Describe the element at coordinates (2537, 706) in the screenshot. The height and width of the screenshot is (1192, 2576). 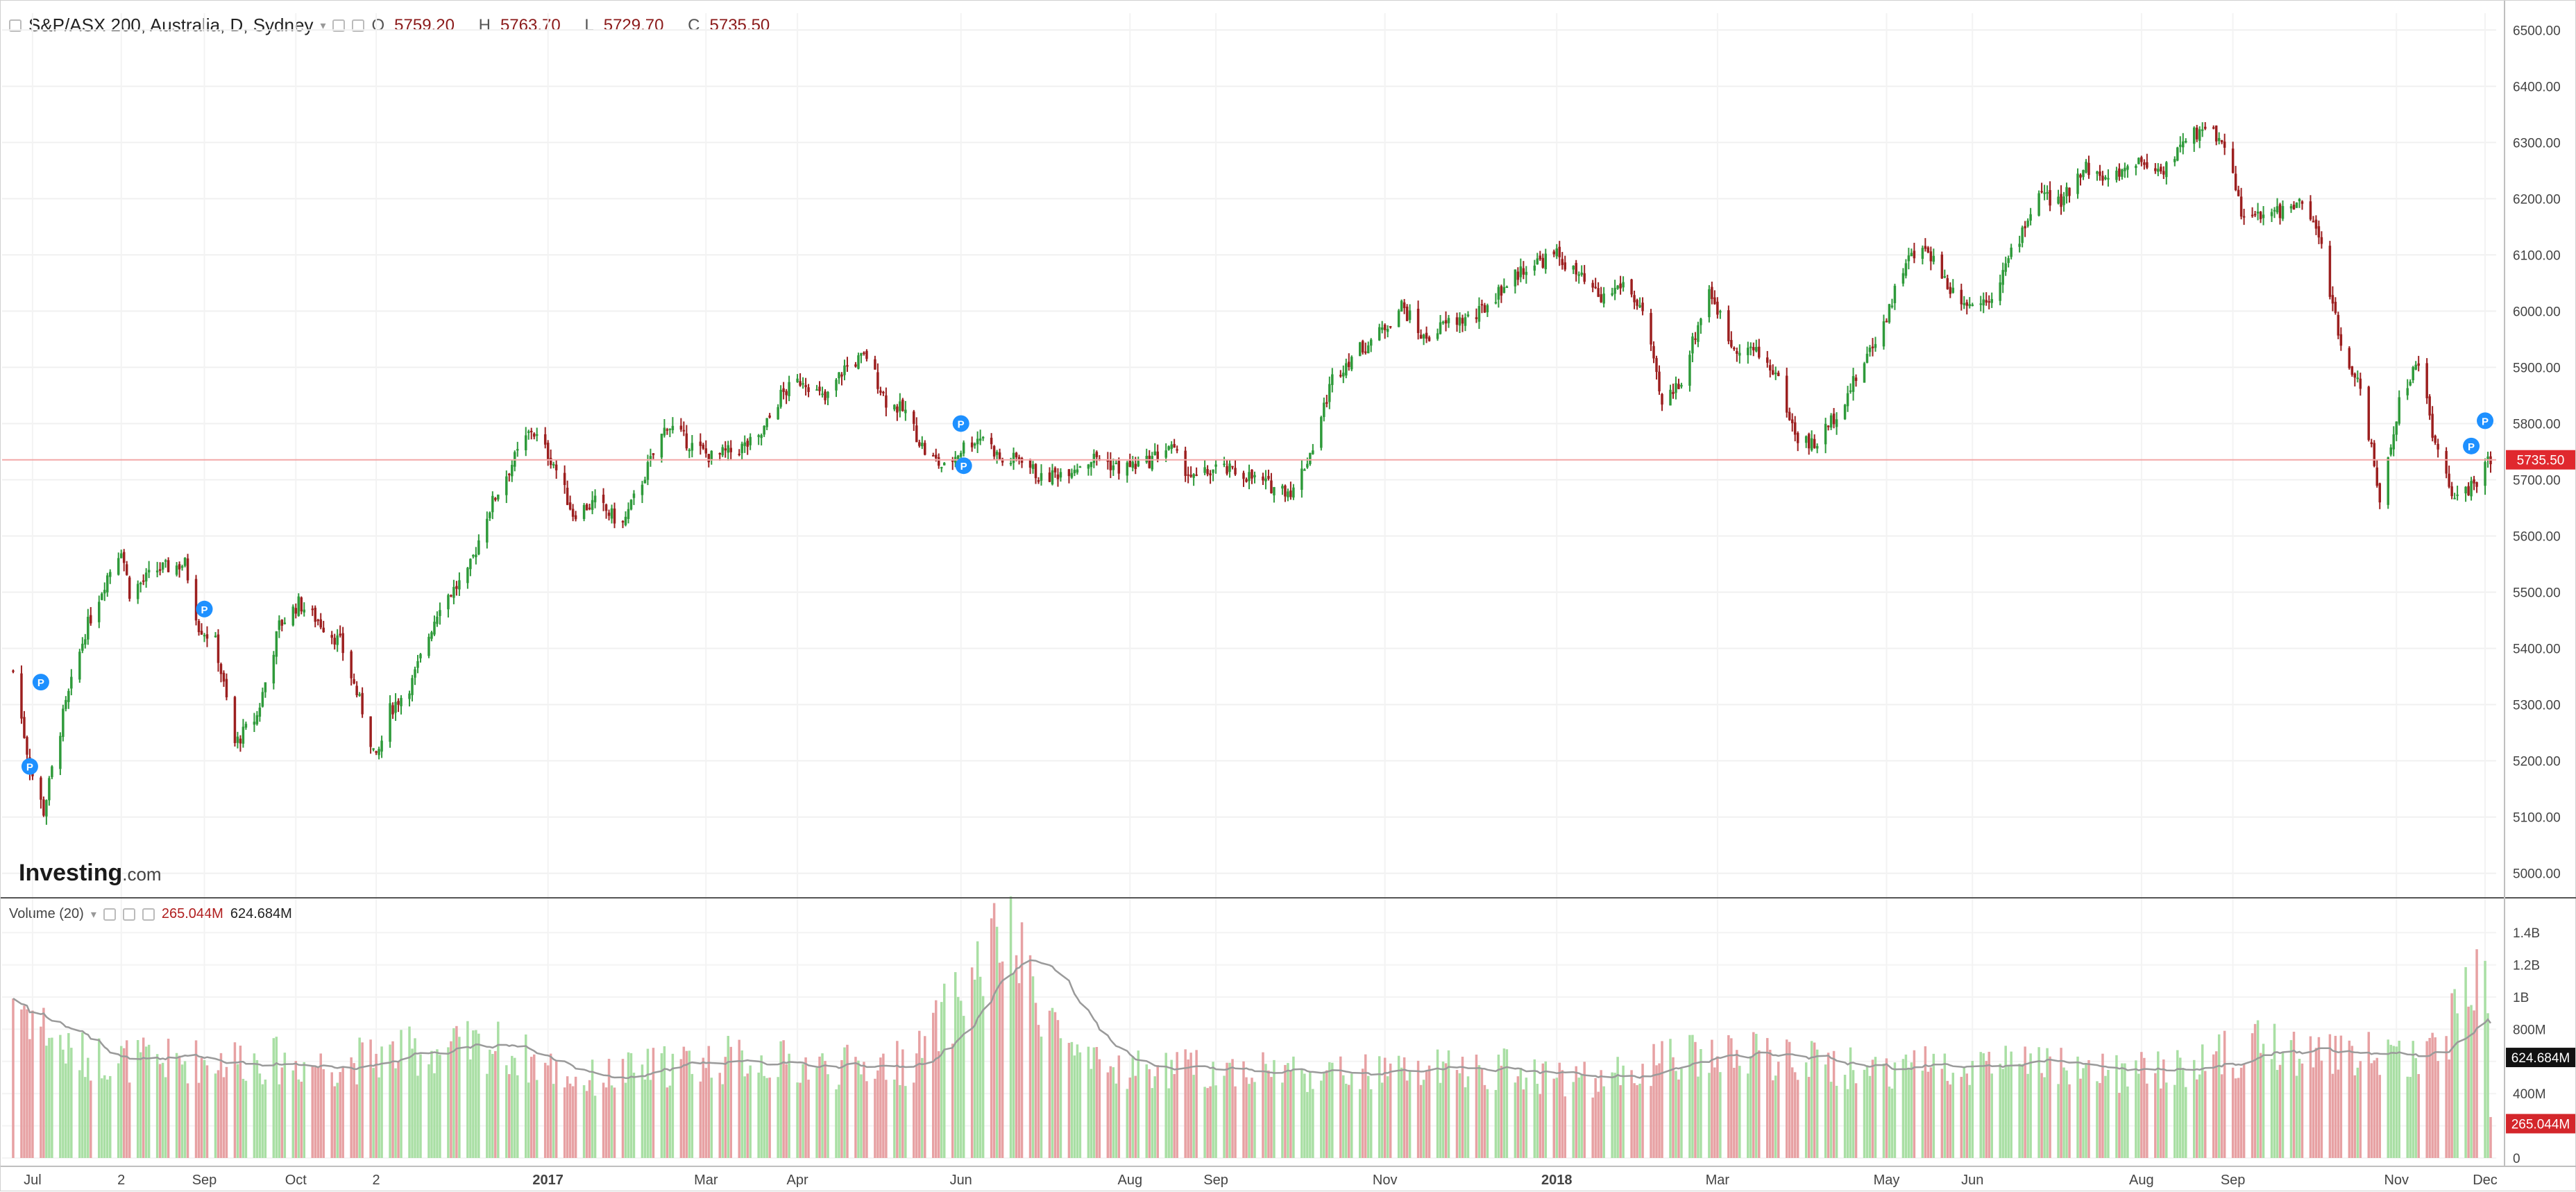
I see `price-tick-label: 5300.00` at that location.